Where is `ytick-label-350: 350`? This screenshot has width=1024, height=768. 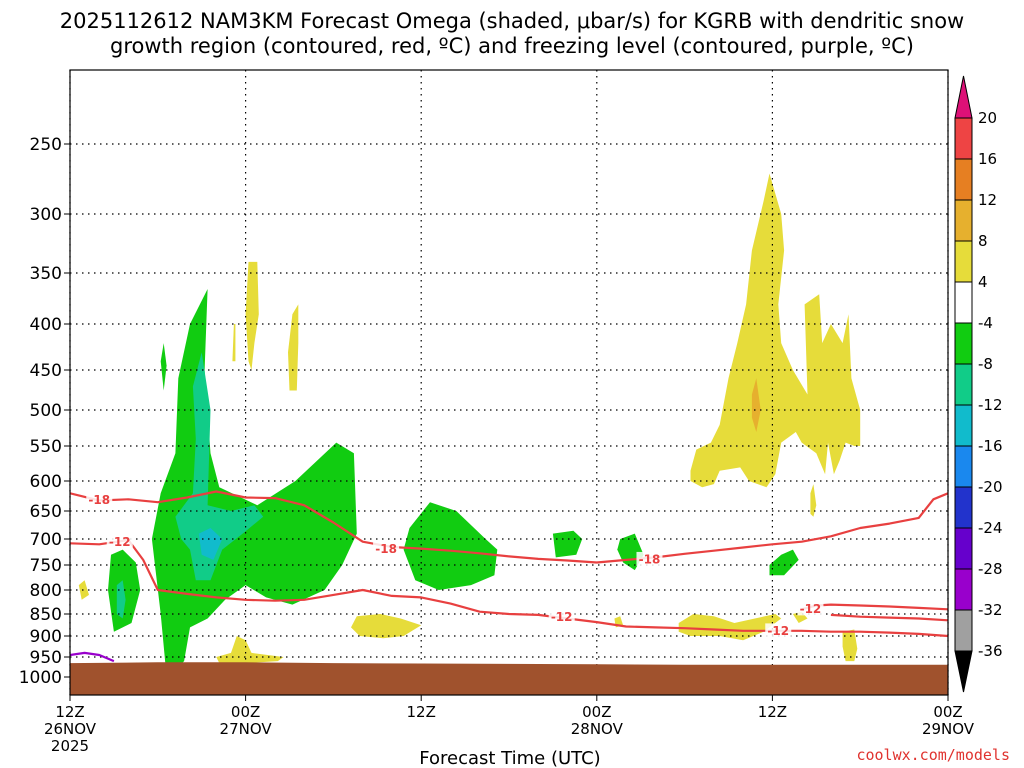
ytick-label-350: 350 is located at coordinates (46, 274).